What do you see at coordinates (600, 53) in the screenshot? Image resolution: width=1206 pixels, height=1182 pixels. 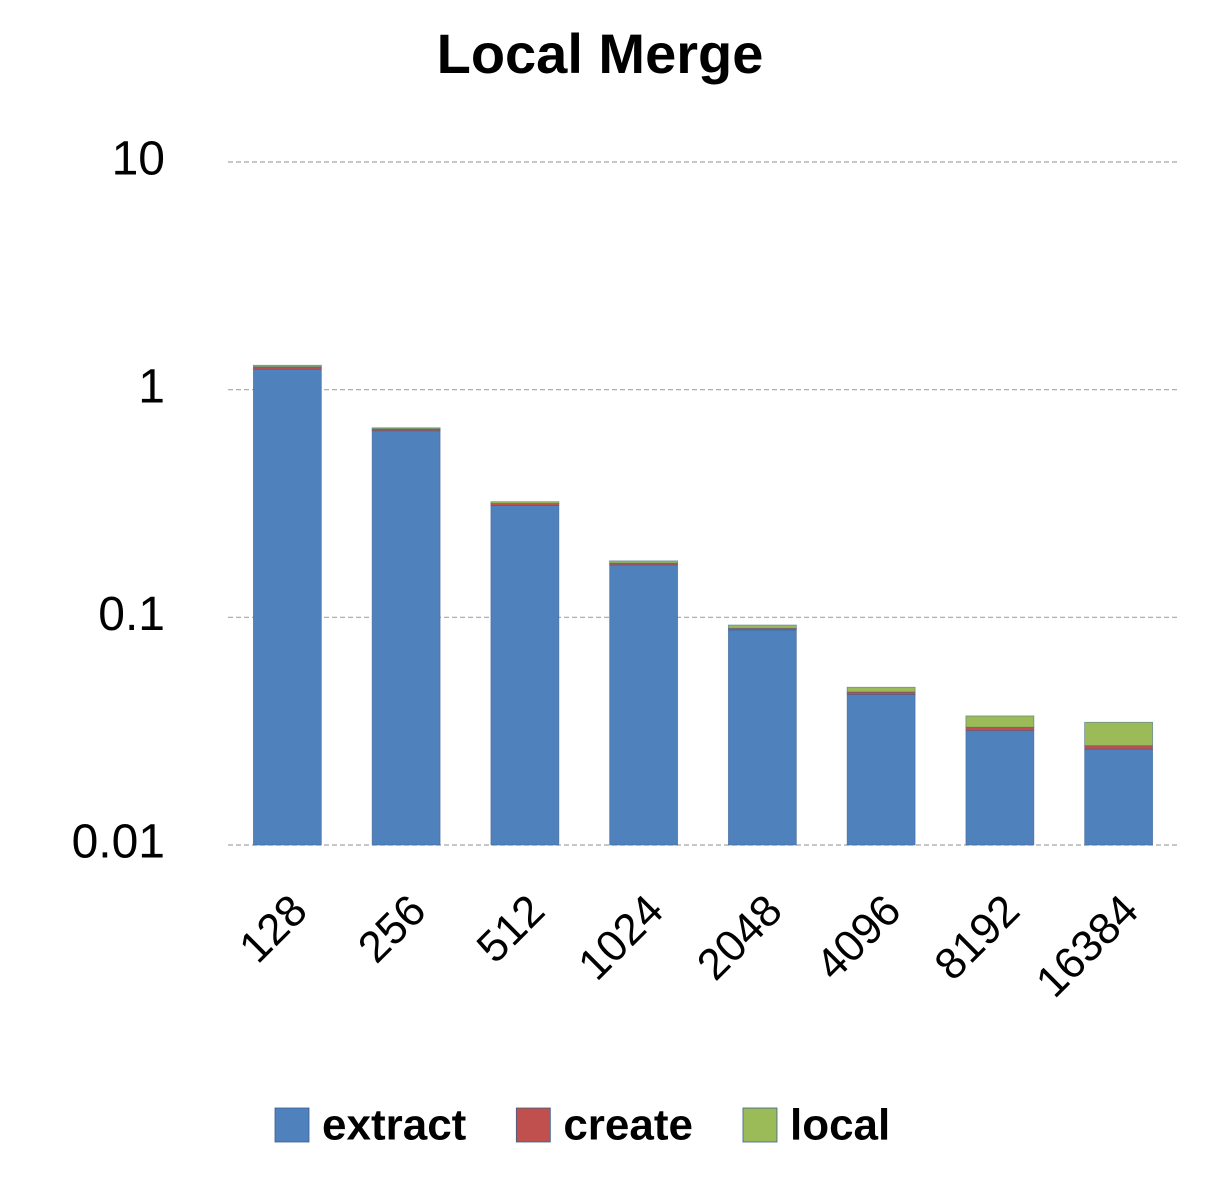 I see `chart-title: Local Merge` at bounding box center [600, 53].